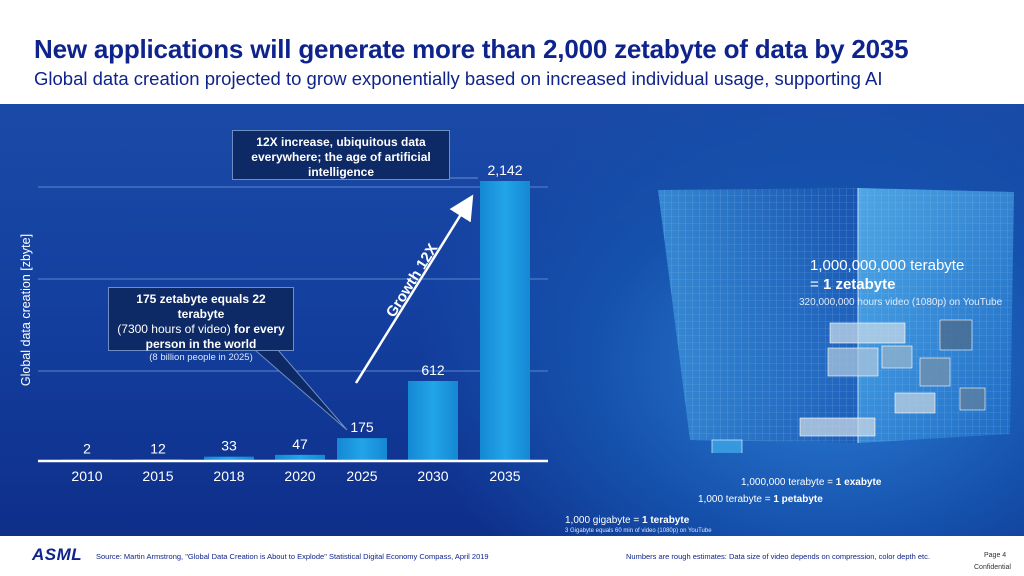 The image size is (1024, 576). Describe the element at coordinates (788, 482) in the screenshot. I see `exabyte-prefix: 1,000,000 terabyte =` at that location.